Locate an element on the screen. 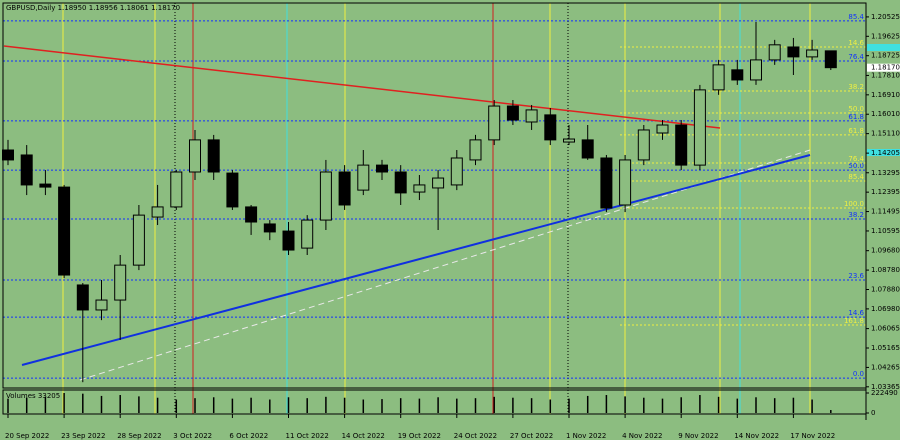 This screenshot has height=440, width=900. x-tick-label: 11 Oct 2022 is located at coordinates (307, 436).